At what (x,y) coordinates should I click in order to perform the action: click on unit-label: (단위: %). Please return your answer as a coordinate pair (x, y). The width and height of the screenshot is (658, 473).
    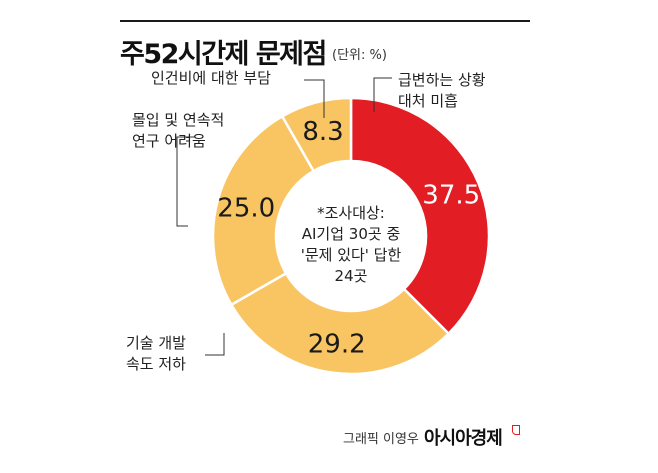
    Looking at the image, I should click on (359, 55).